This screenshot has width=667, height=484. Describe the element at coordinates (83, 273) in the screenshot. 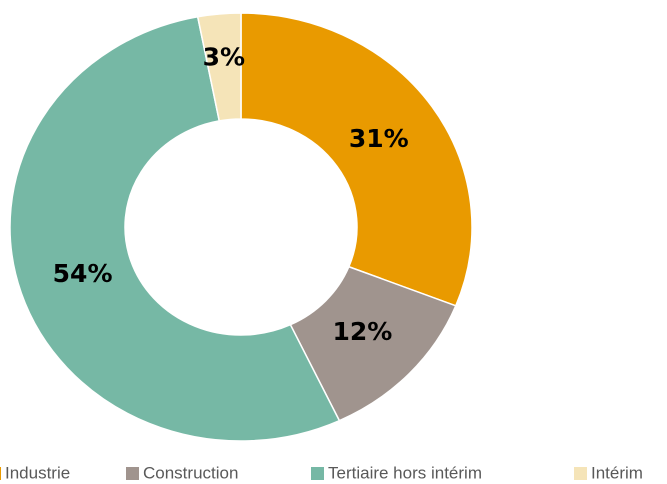

I see `data-label: 54%` at that location.